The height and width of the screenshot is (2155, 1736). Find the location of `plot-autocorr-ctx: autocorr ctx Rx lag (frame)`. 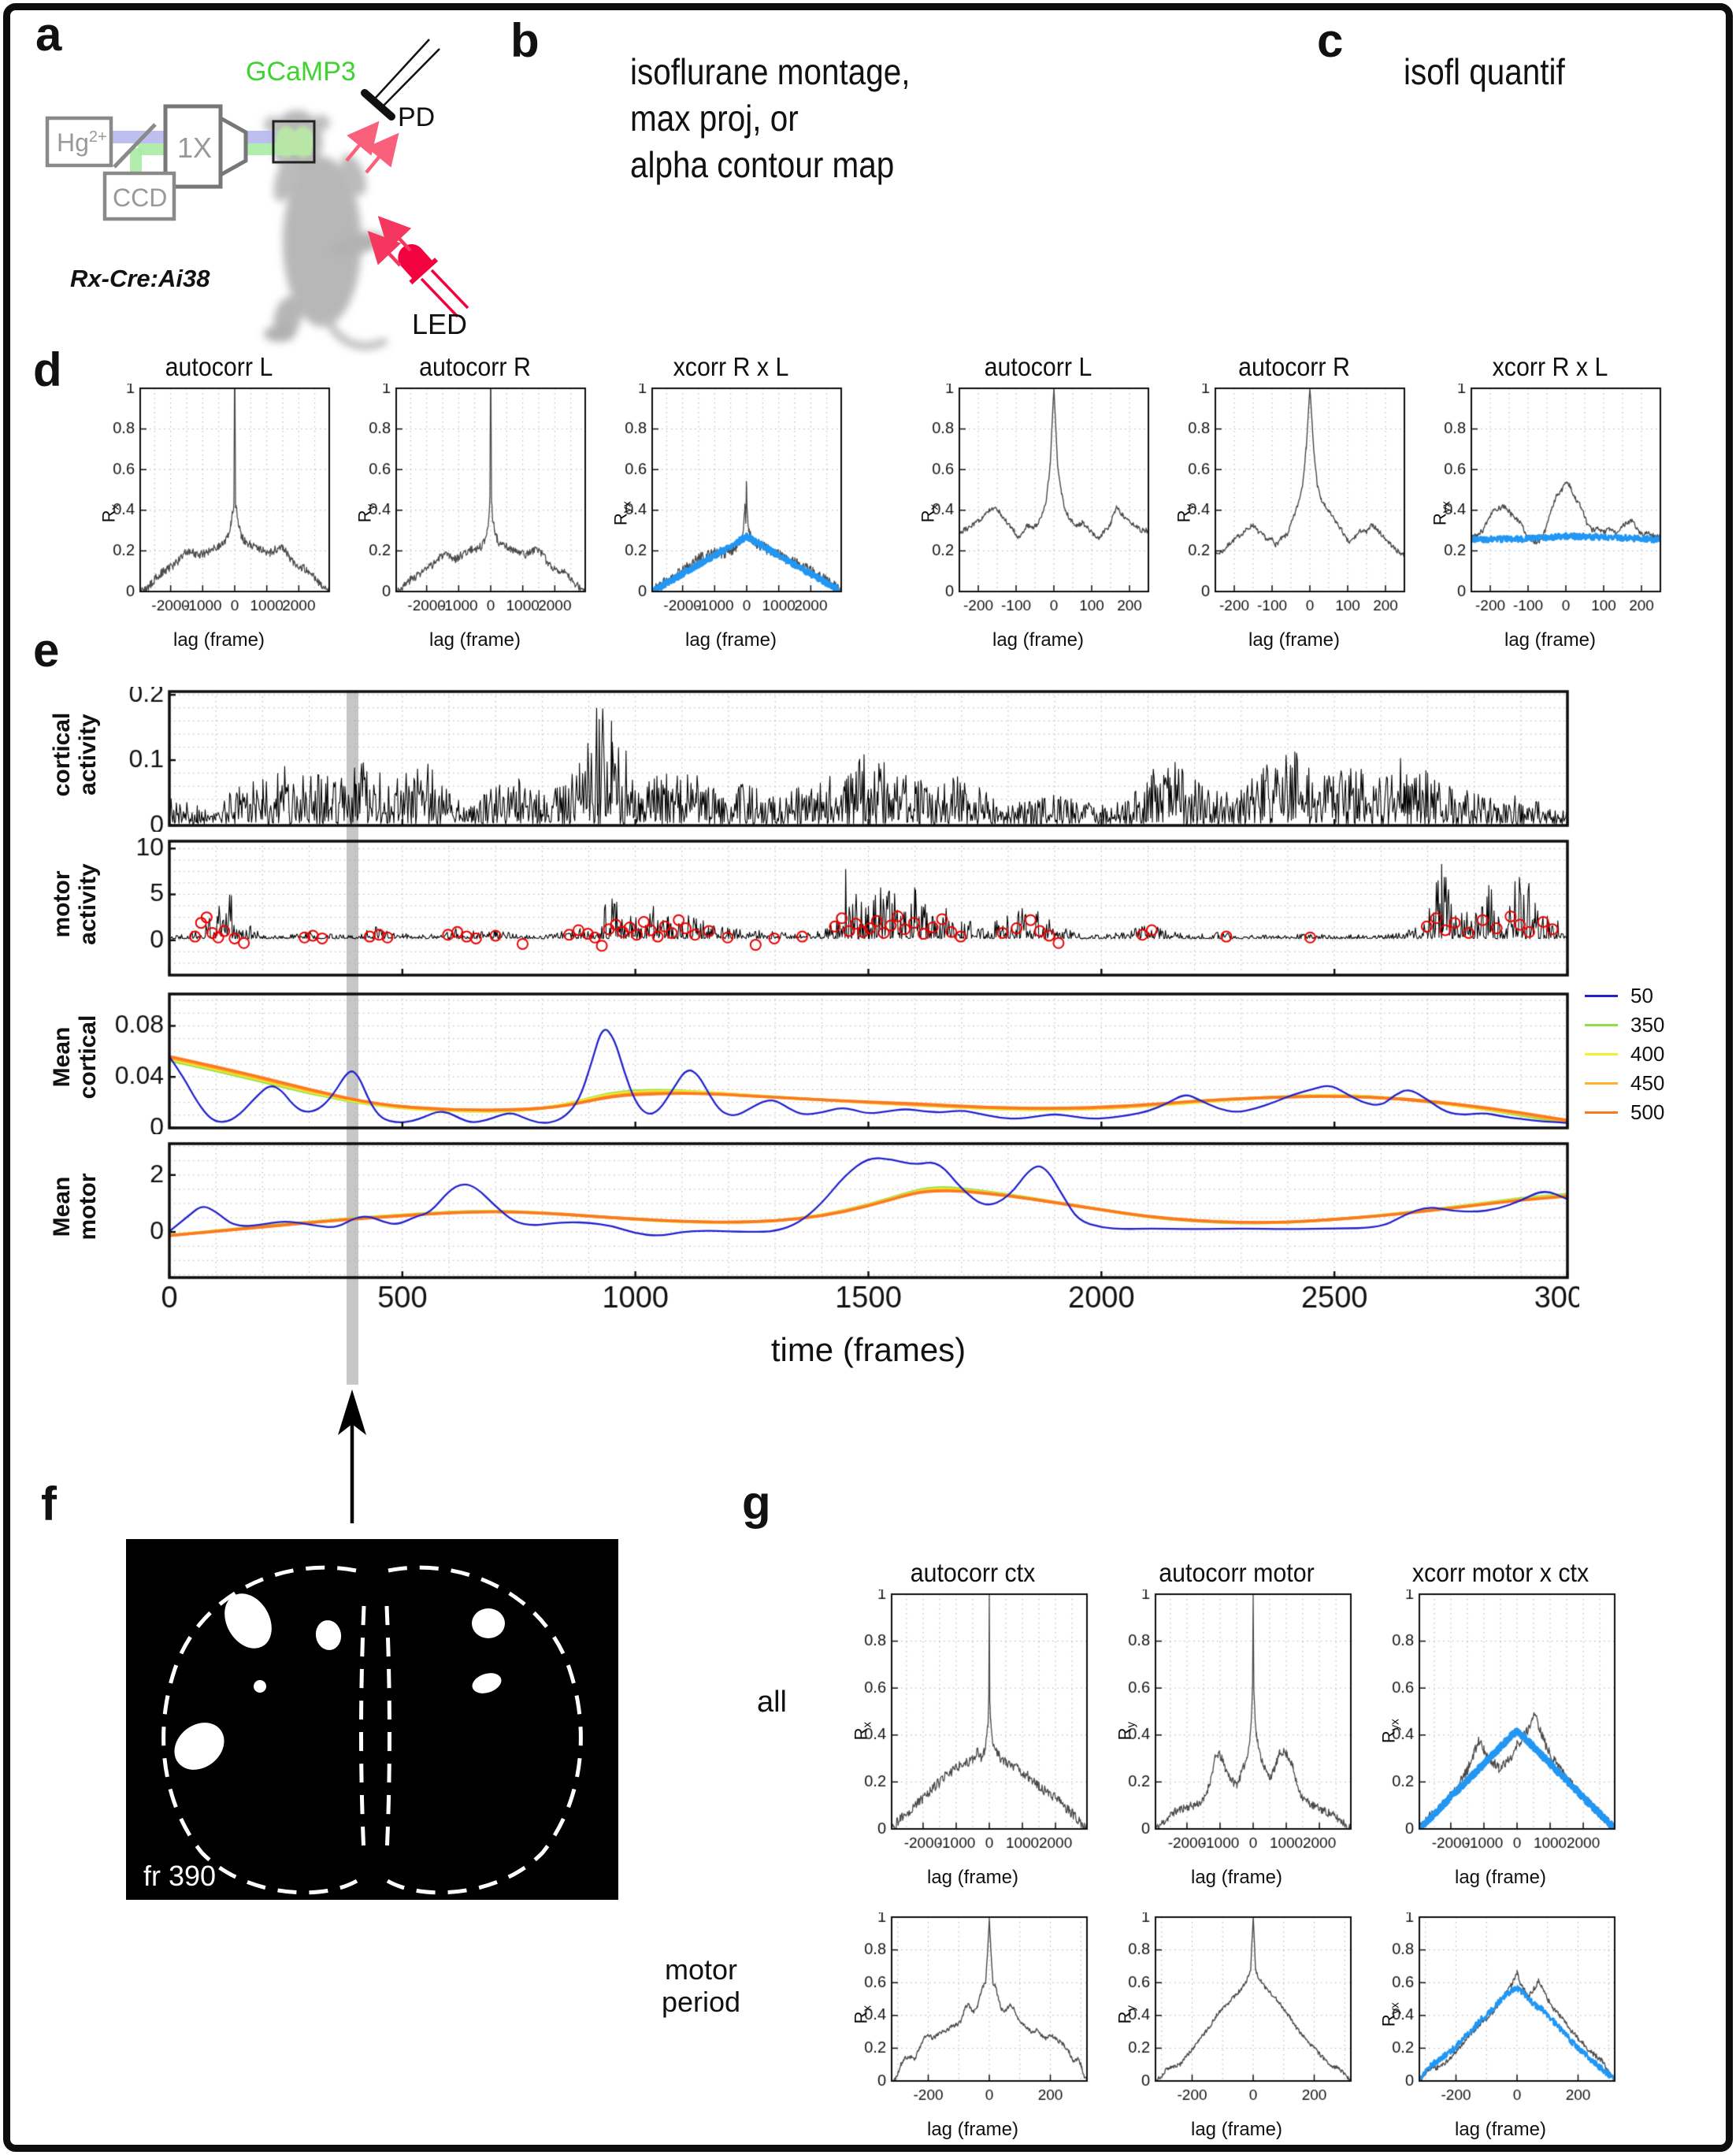

plot-autocorr-ctx: autocorr ctx Rx lag (frame) is located at coordinates (973, 1727).